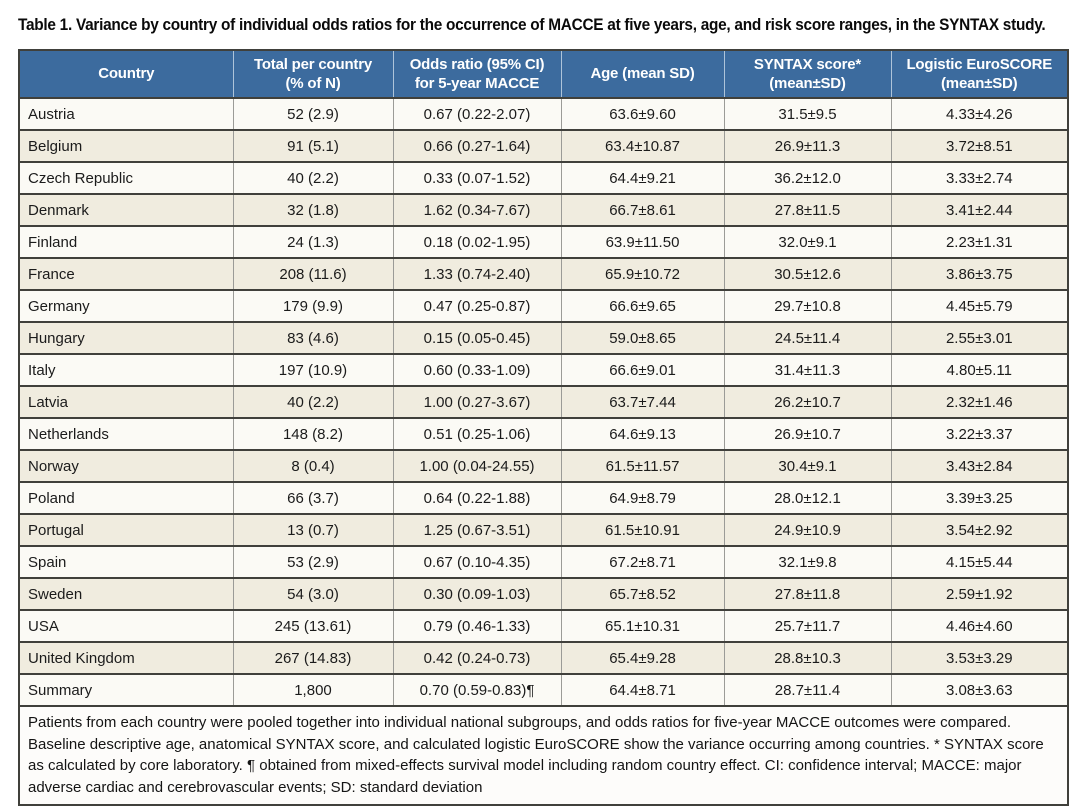  I want to click on value-cell: 0.33 (0.07-1.52), so click(477, 178).